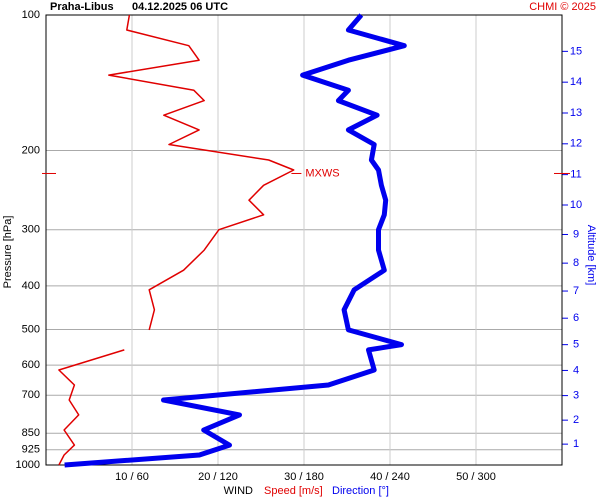  I want to click on x-tick-label: 50 / 300, so click(476, 477).